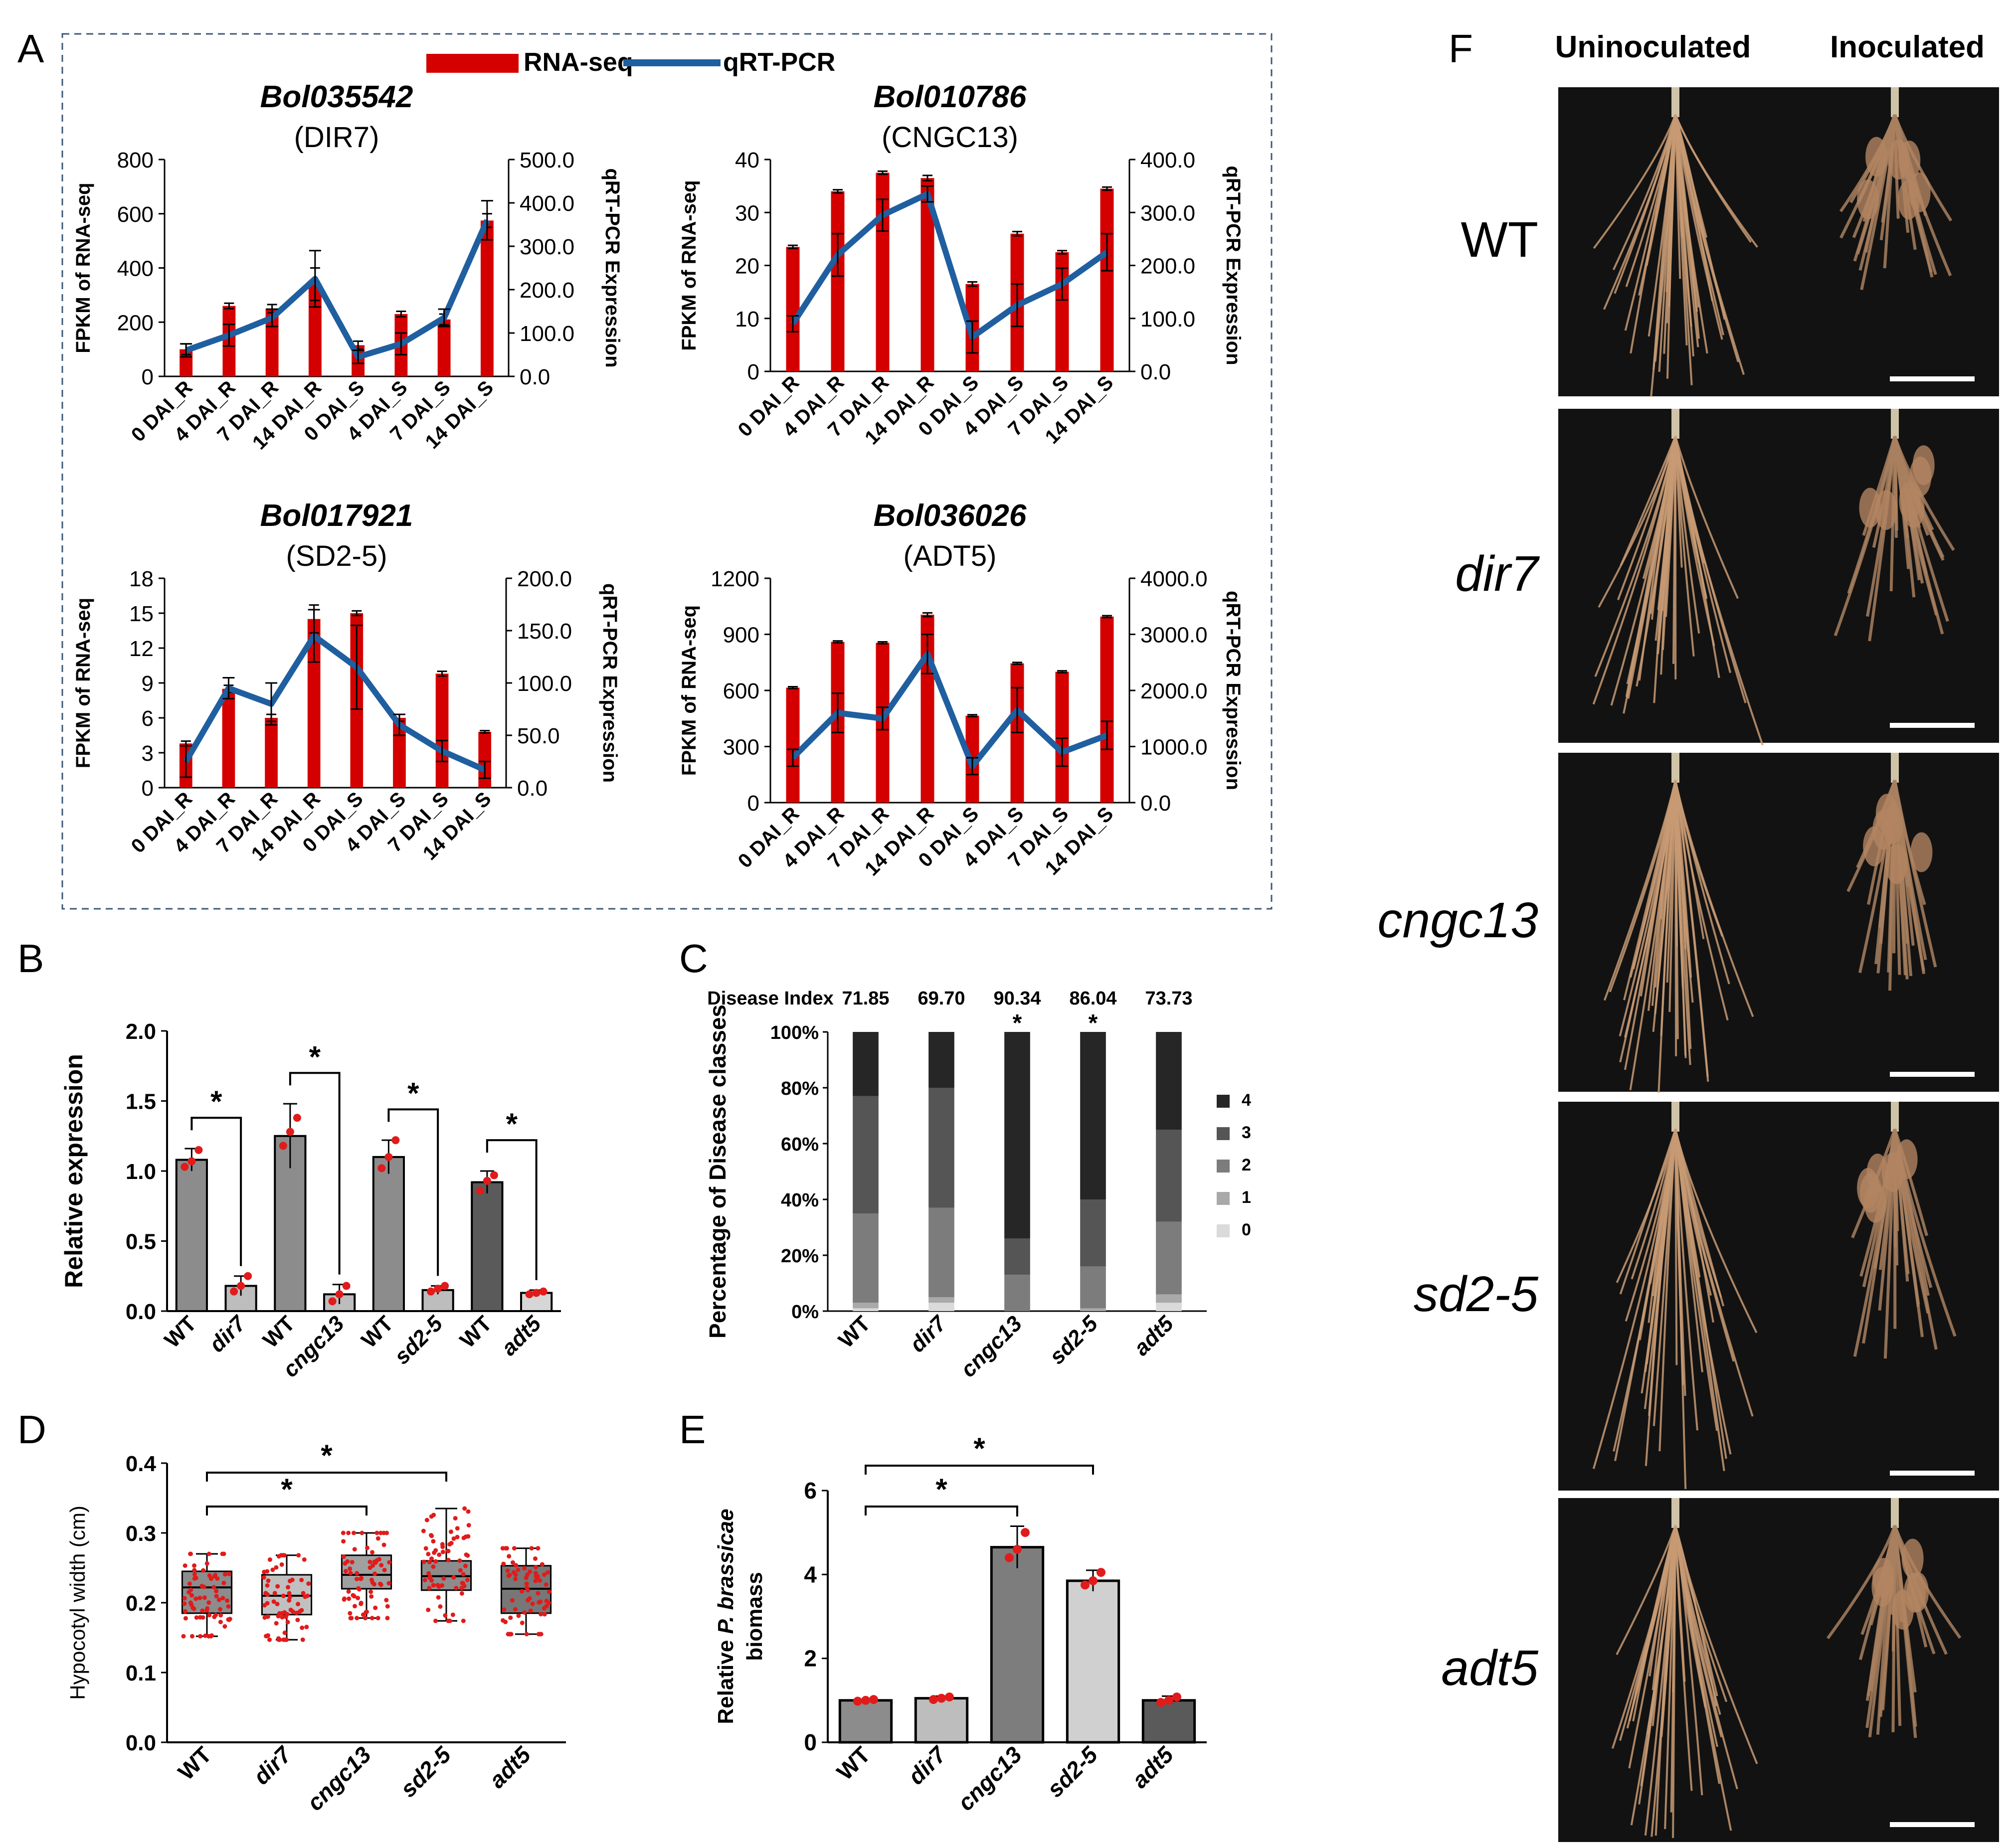 This screenshot has width=2015, height=1848. Describe the element at coordinates (544, 631) in the screenshot. I see `y2-tick-label: 150.0` at that location.